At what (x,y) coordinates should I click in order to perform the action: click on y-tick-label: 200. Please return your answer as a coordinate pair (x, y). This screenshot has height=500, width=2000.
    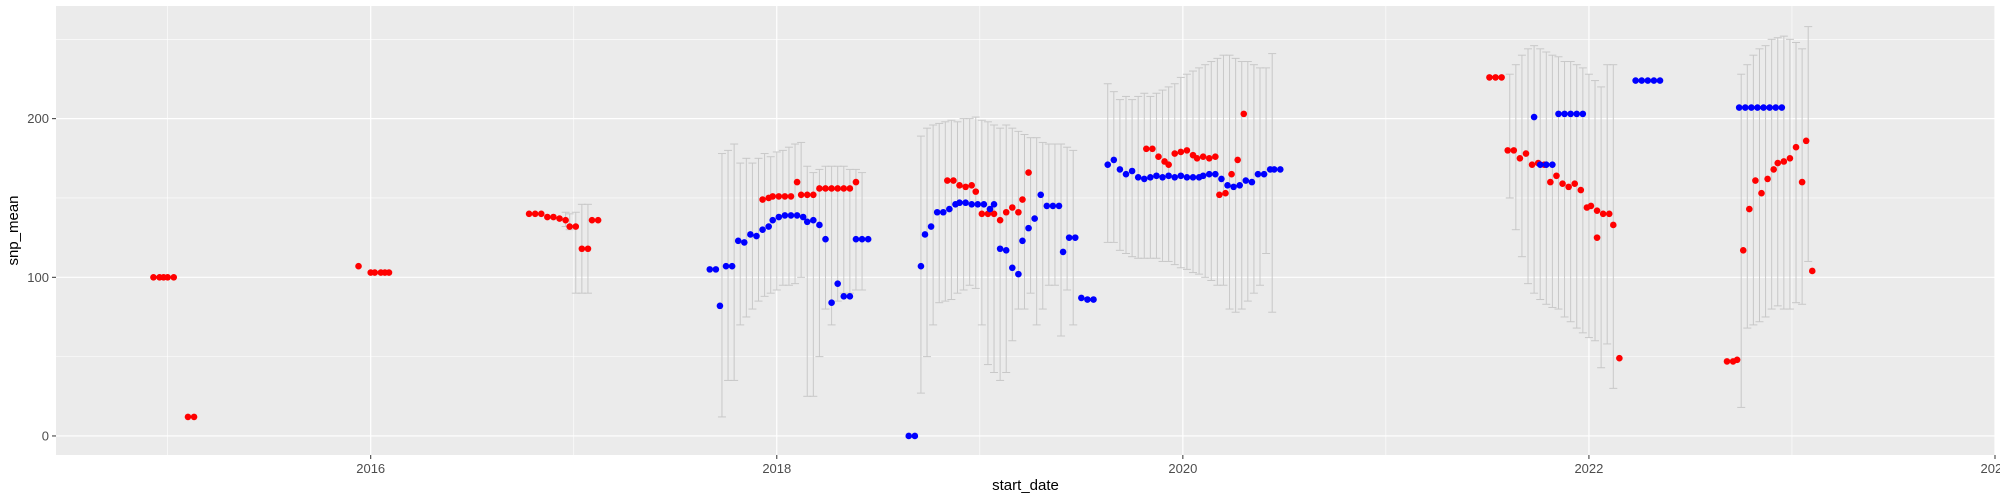
    Looking at the image, I should click on (38, 118).